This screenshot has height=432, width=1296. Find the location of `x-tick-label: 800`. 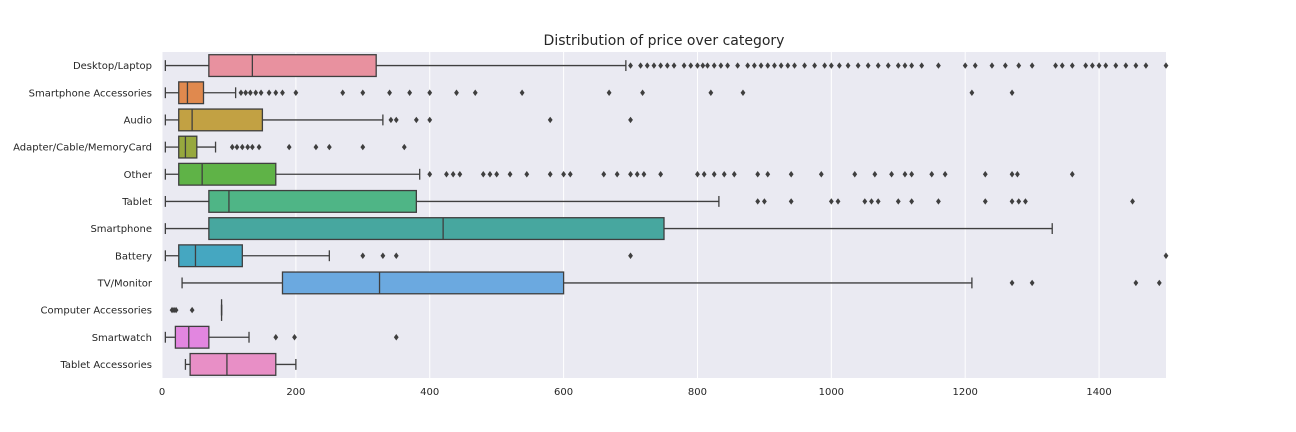

x-tick-label: 800 is located at coordinates (697, 392).